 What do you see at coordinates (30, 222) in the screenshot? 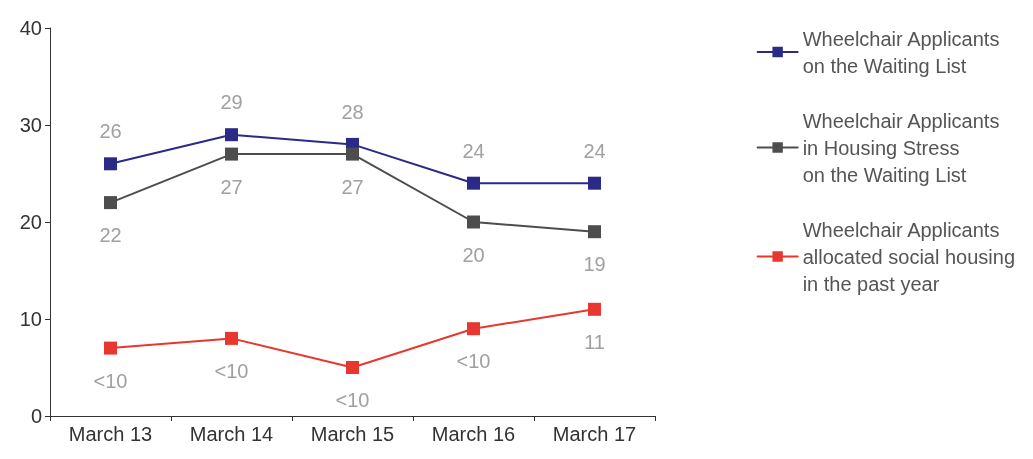
I see `y-tick-label: 20` at bounding box center [30, 222].